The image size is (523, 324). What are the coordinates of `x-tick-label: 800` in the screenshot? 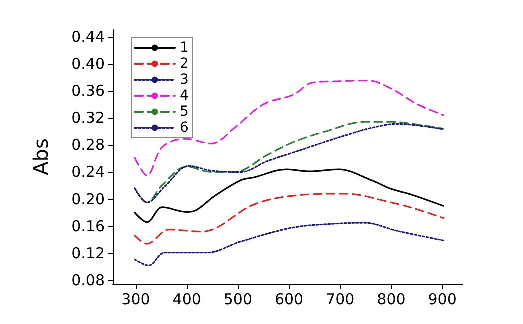 It's located at (391, 299).